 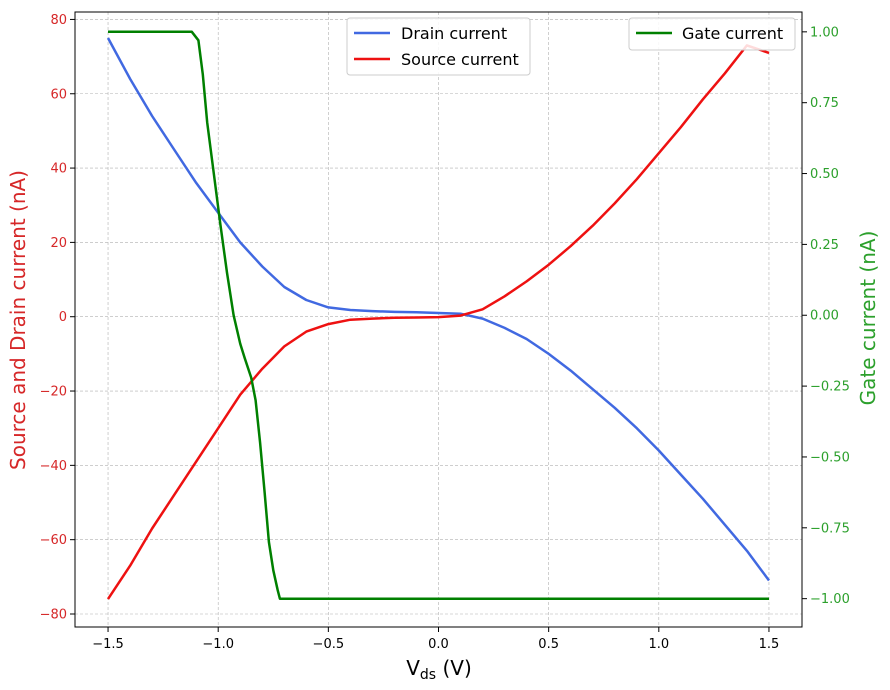 I want to click on x-tick-label: 1.0, so click(x=658, y=644).